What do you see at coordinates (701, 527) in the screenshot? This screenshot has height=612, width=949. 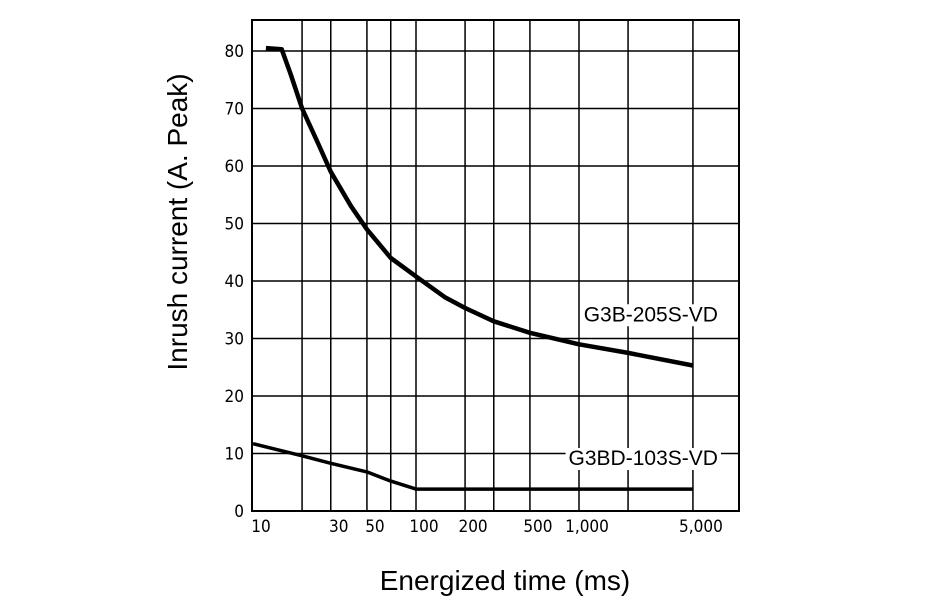 I see `x-tick-label: 5,000` at bounding box center [701, 527].